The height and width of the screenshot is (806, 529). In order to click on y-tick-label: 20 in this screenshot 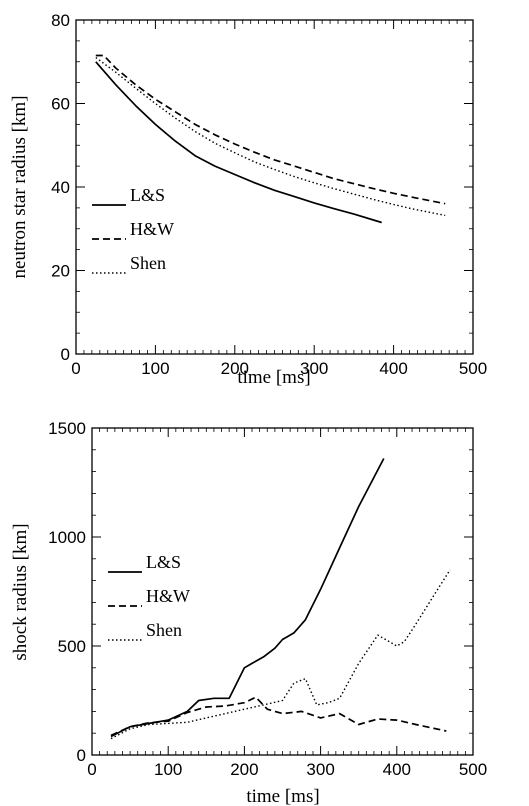, I will do `click(60, 271)`.